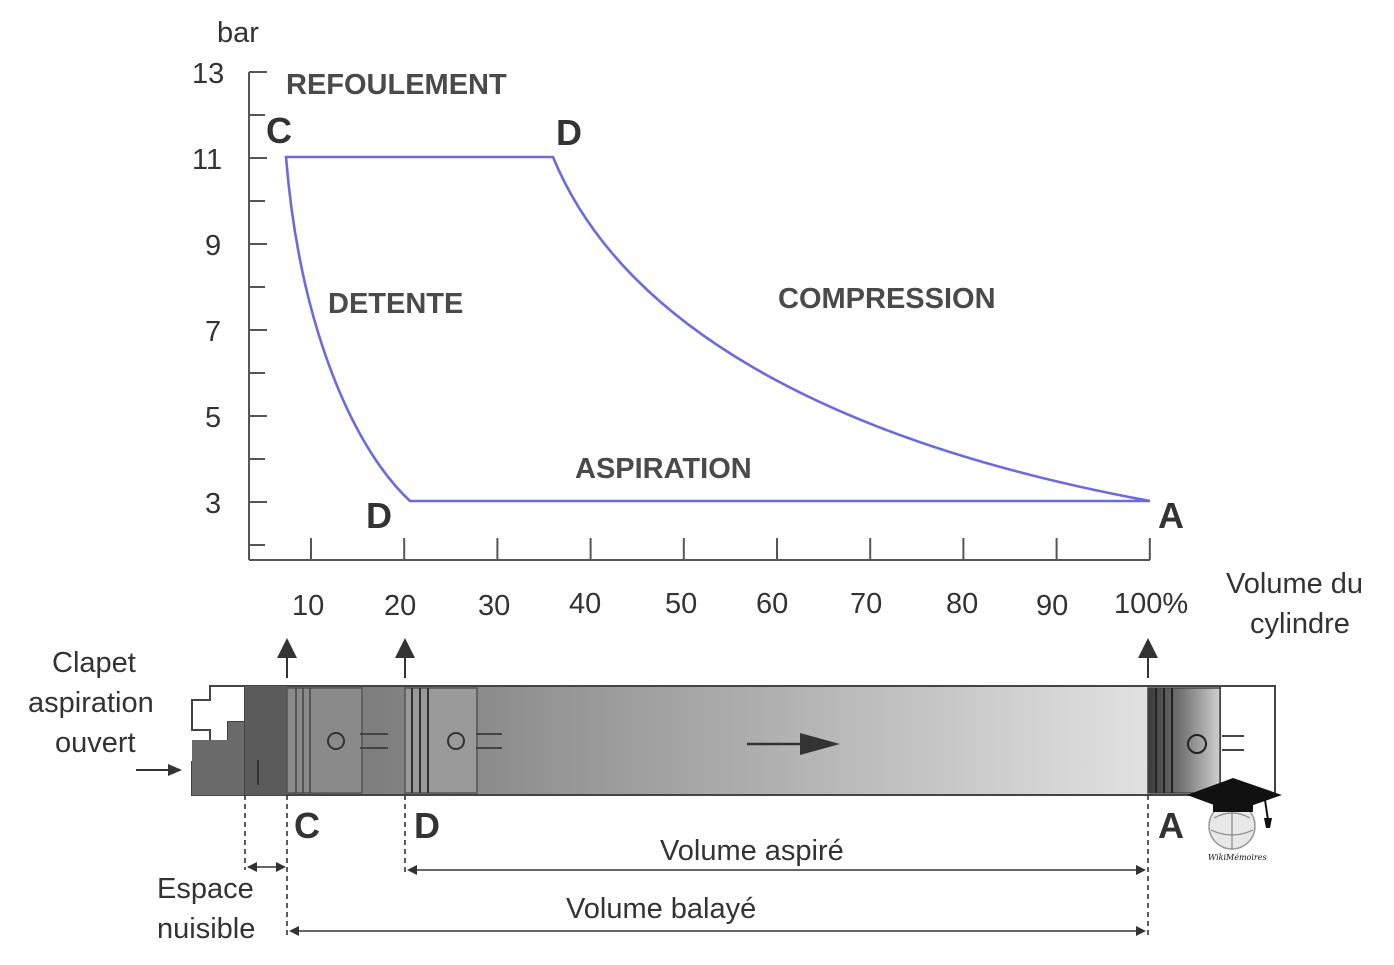 Image resolution: width=1394 pixels, height=965 pixels. What do you see at coordinates (585, 604) in the screenshot?
I see `x-tick-label: 40` at bounding box center [585, 604].